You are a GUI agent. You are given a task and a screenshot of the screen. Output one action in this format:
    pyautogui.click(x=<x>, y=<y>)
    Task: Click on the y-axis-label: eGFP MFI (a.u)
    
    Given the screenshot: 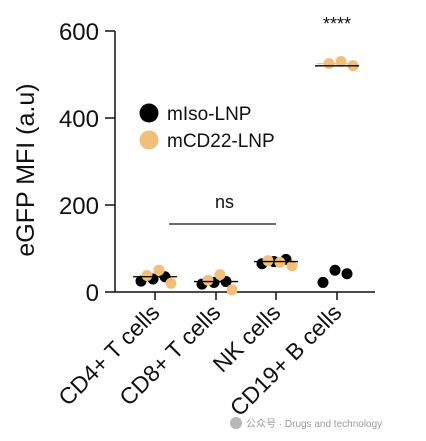 What is the action you would take?
    pyautogui.click(x=26, y=169)
    